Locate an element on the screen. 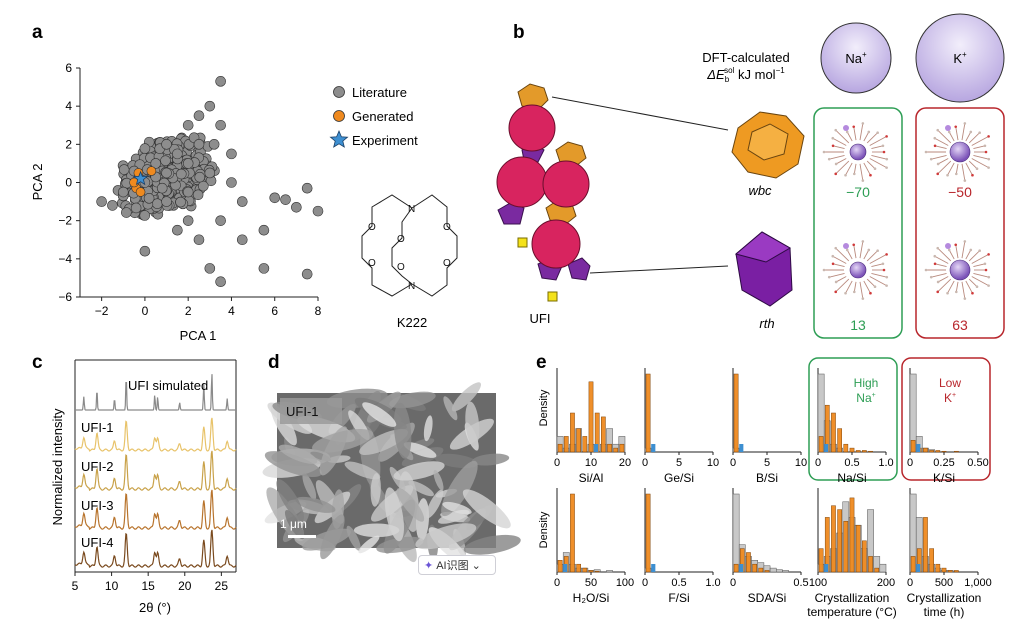 The height and width of the screenshot is (631, 1023). pca-ytick-label: 6 is located at coordinates (68, 68).